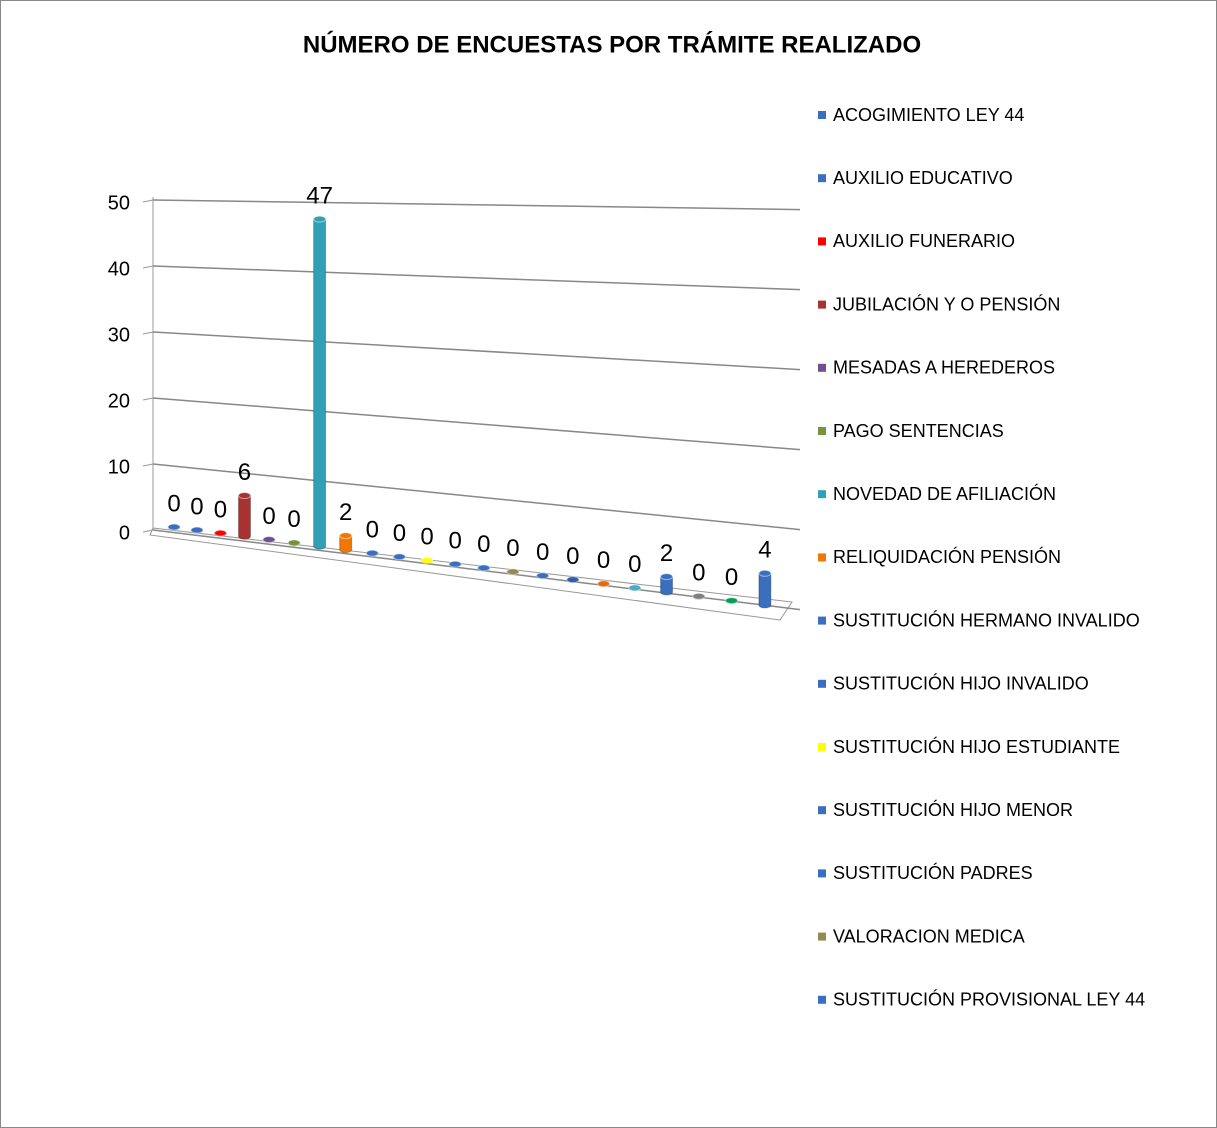  What do you see at coordinates (119, 335) in the screenshot?
I see `y-tick-label: 30` at bounding box center [119, 335].